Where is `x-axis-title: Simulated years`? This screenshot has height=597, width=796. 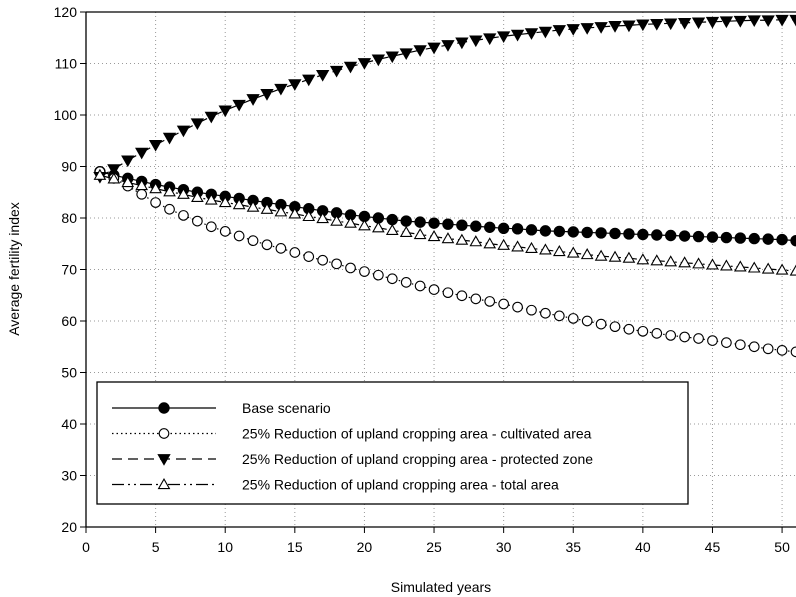
x-axis-title: Simulated years is located at coordinates (441, 587).